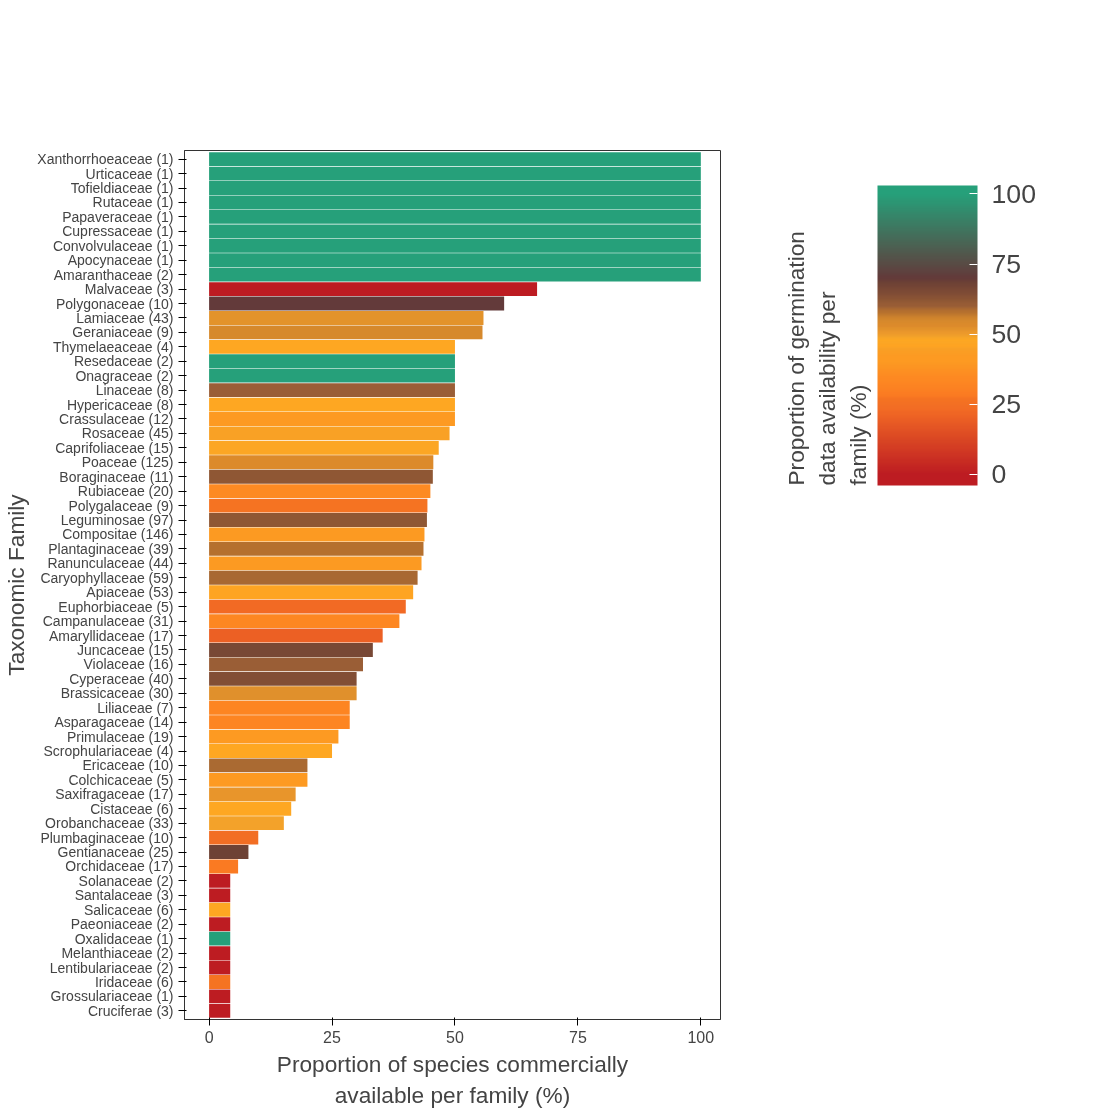 This screenshot has width=1102, height=1118. I want to click on y-tick-label: Xanthorrhoeaceae (1), so click(105, 159).